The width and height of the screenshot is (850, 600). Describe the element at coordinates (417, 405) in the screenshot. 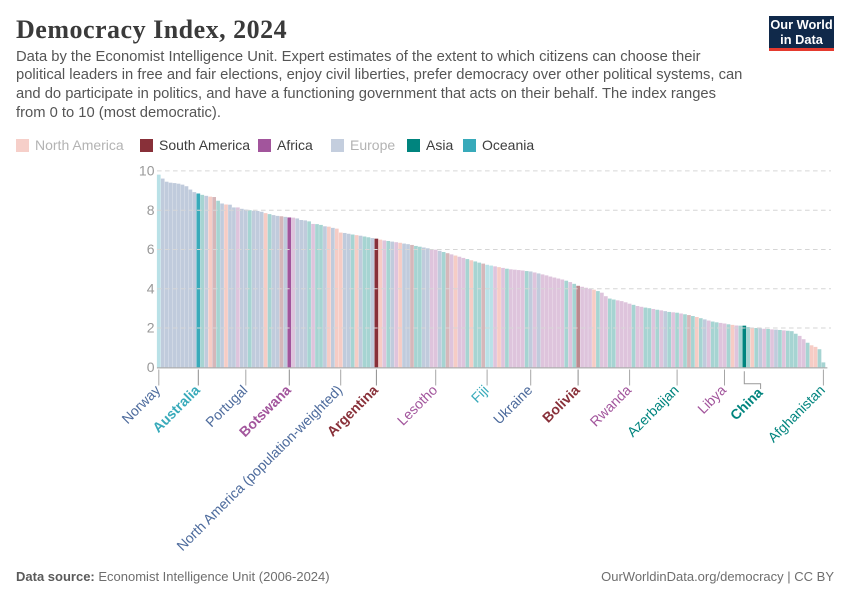

I see `svg-text: Lesotho` at that location.